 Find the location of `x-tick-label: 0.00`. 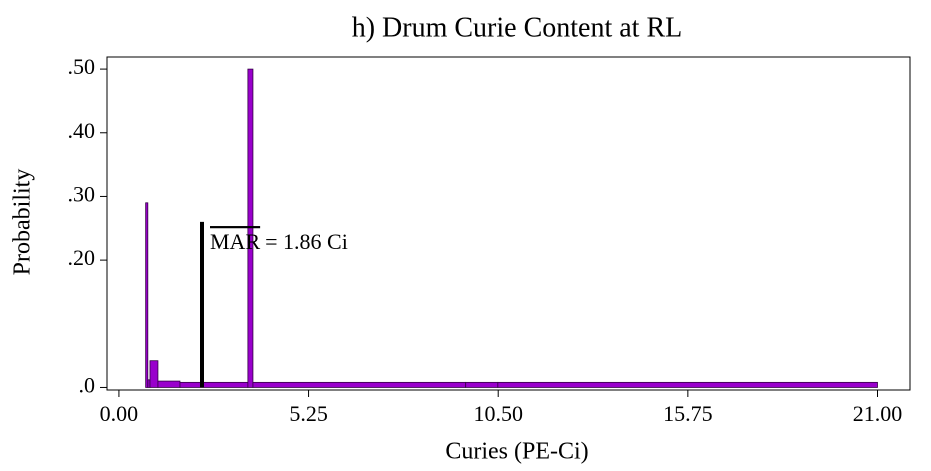

x-tick-label: 0.00 is located at coordinates (119, 413).